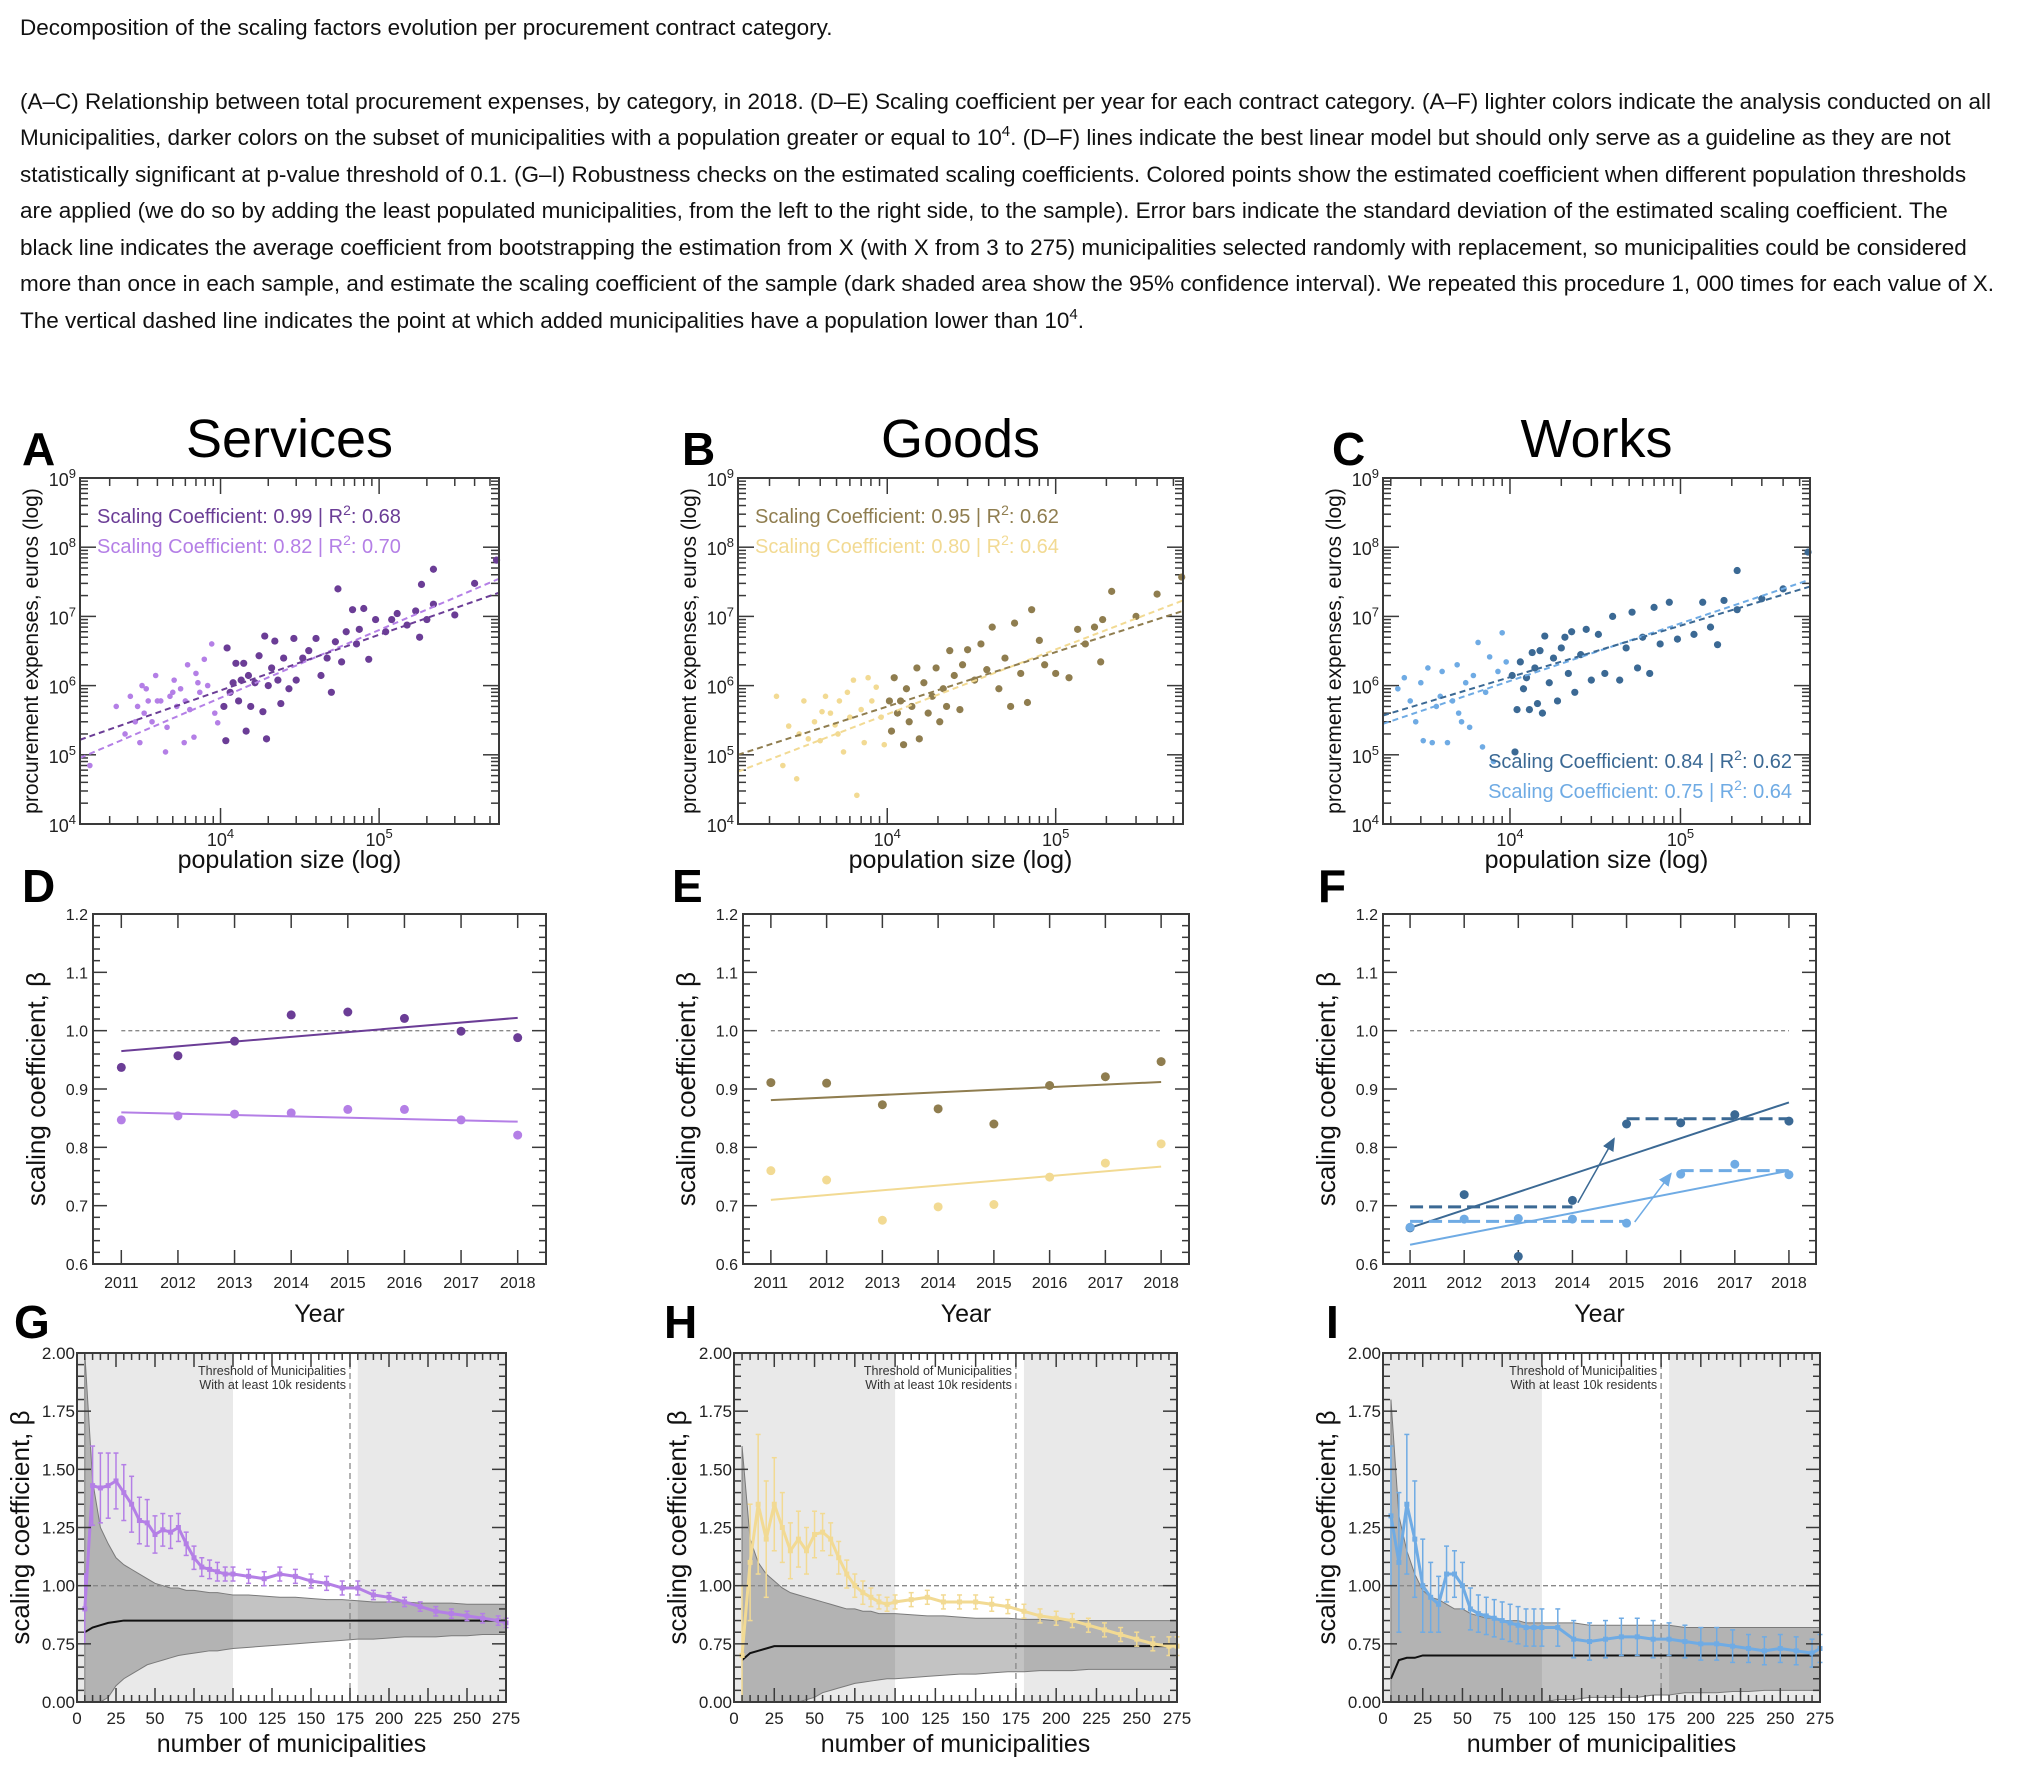 The image size is (2018, 1774). What do you see at coordinates (771, 1283) in the screenshot?
I see `x-tick-label: 2011` at bounding box center [771, 1283].